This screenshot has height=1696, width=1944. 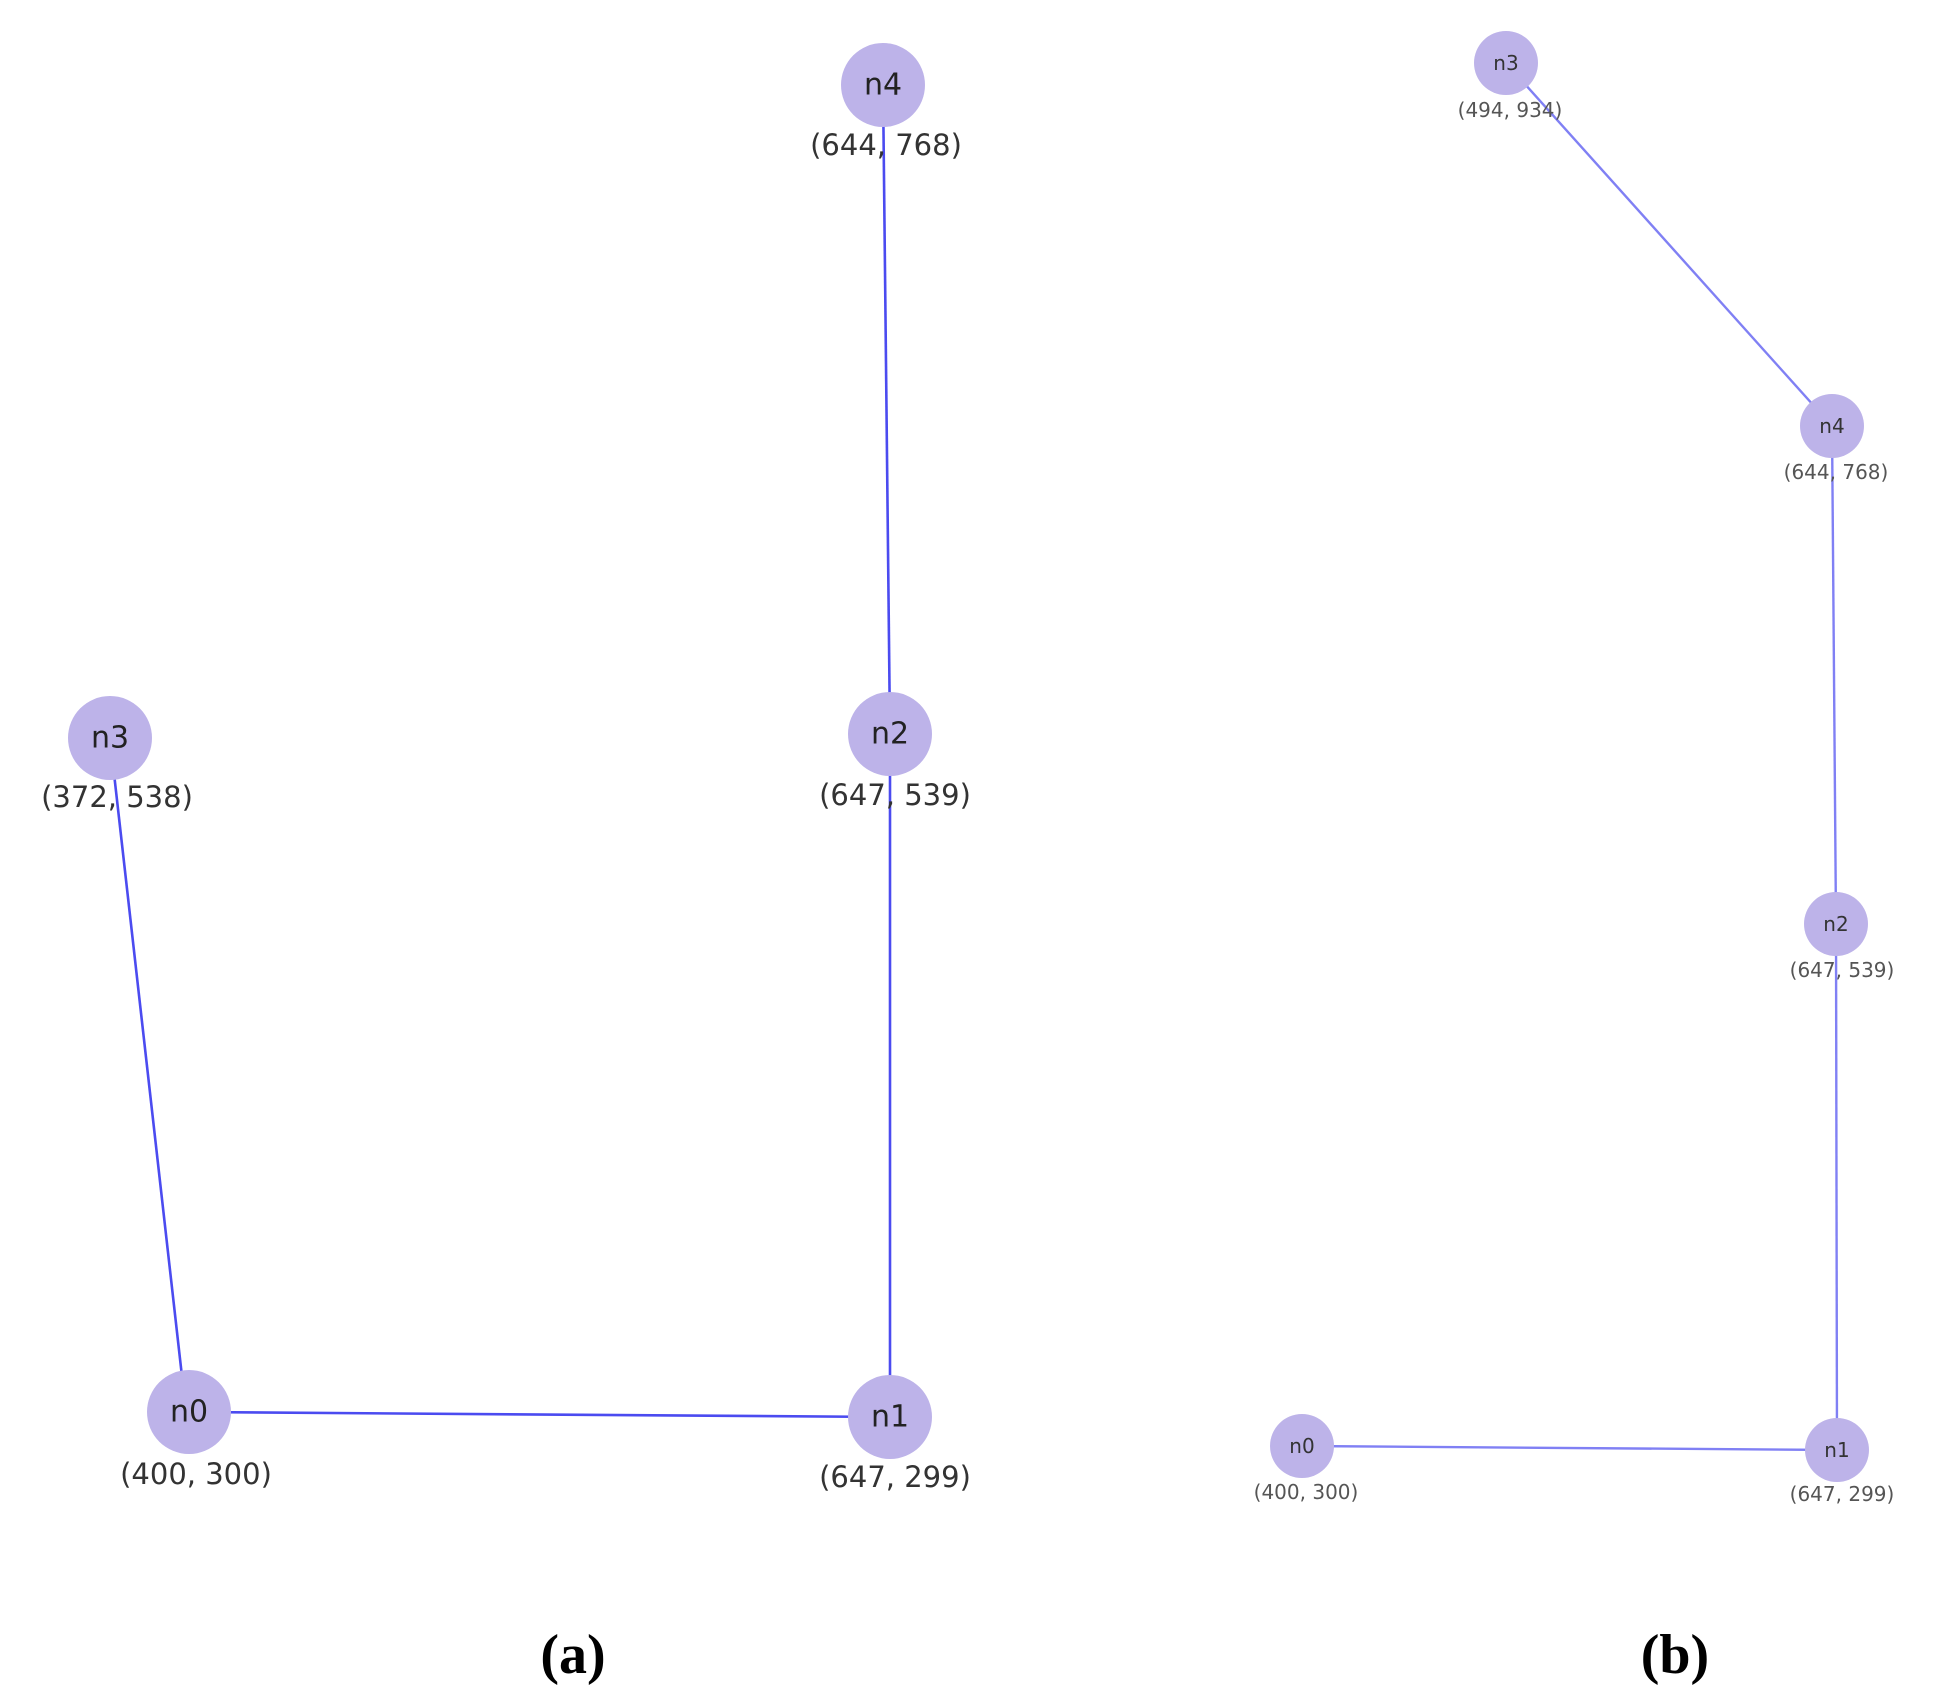 I want to click on edge-n4-n3, so click(x=1669, y=244).